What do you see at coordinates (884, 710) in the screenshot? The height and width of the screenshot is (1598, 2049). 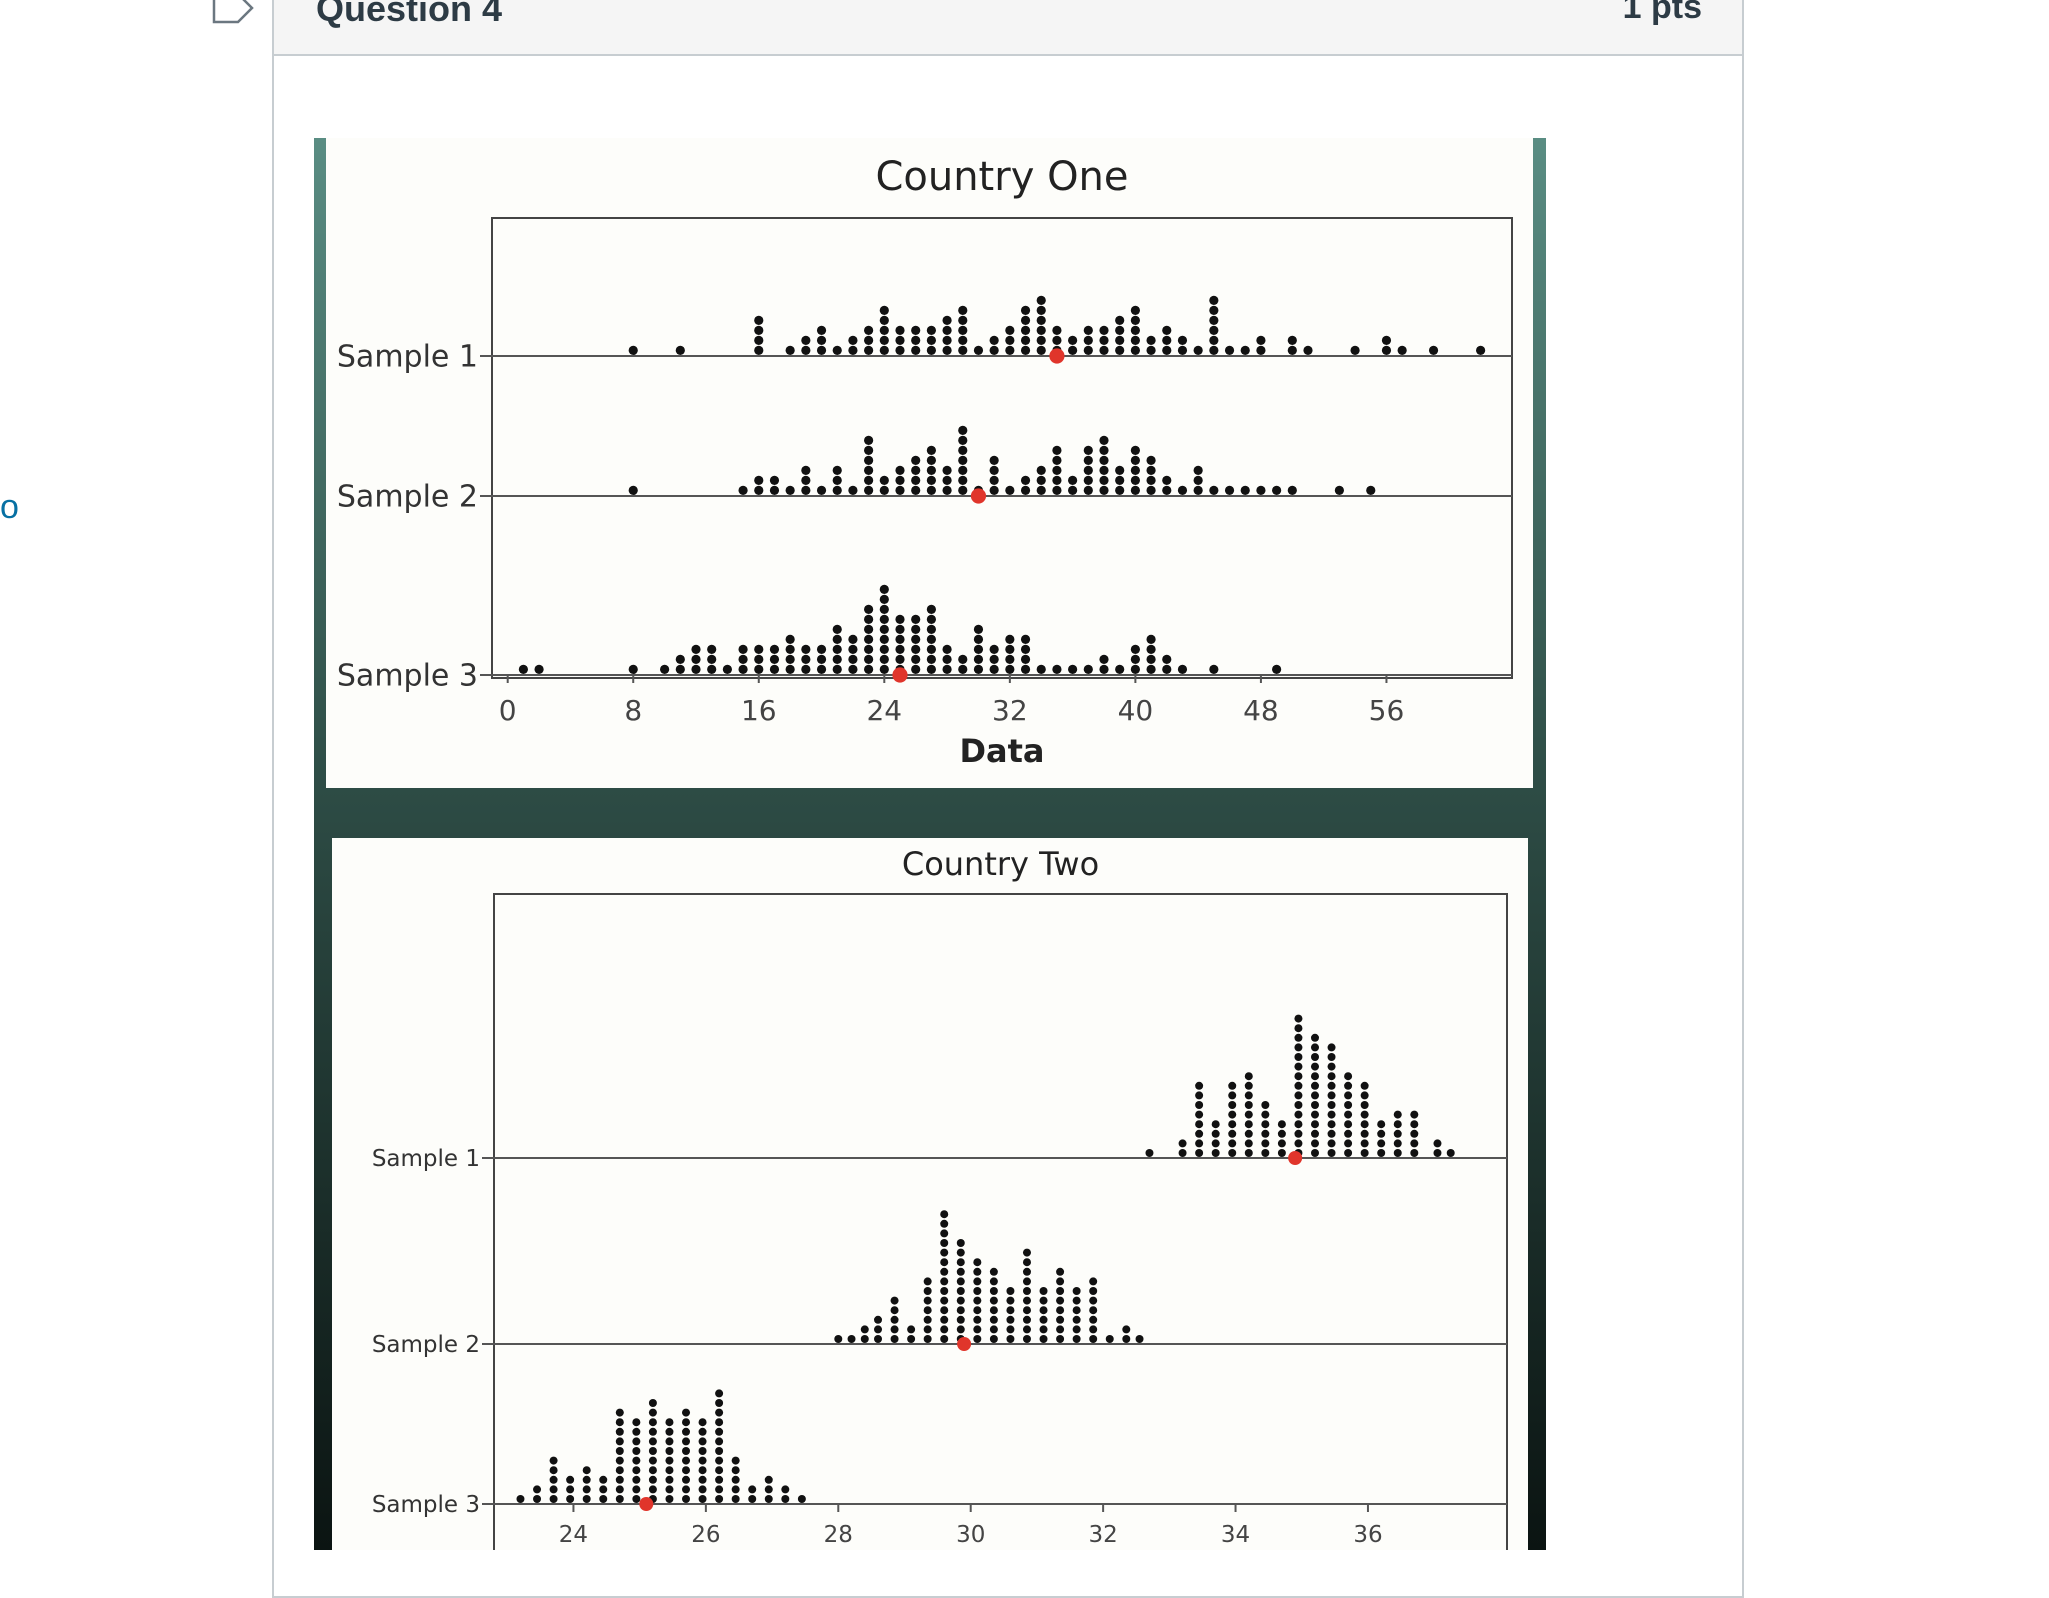 I see `x-tick-label: 24` at bounding box center [884, 710].